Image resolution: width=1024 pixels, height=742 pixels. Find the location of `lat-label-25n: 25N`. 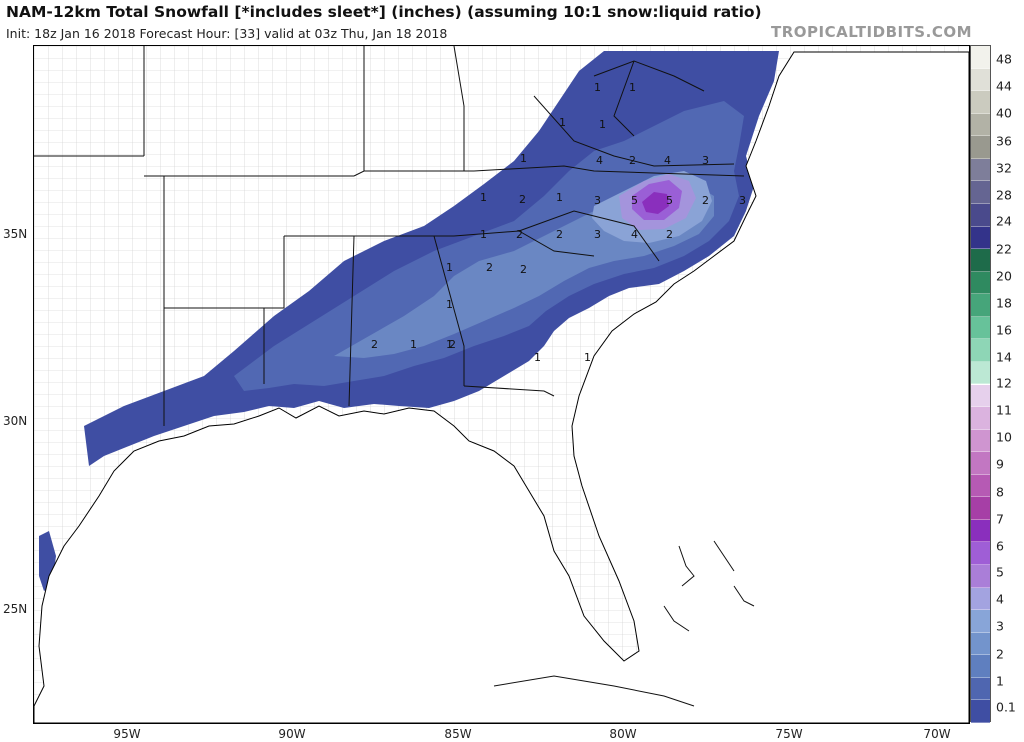

lat-label-25n: 25N is located at coordinates (15, 609).